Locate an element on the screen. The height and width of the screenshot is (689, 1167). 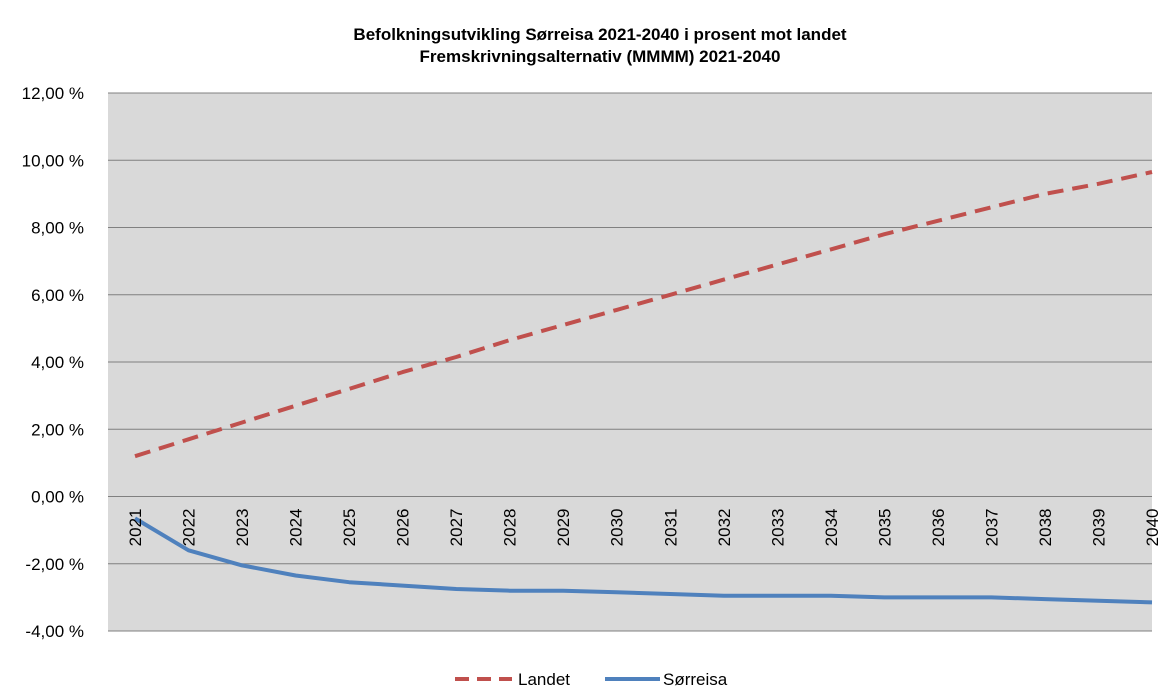
x-tick-label: 2021 is located at coordinates (135, 528).